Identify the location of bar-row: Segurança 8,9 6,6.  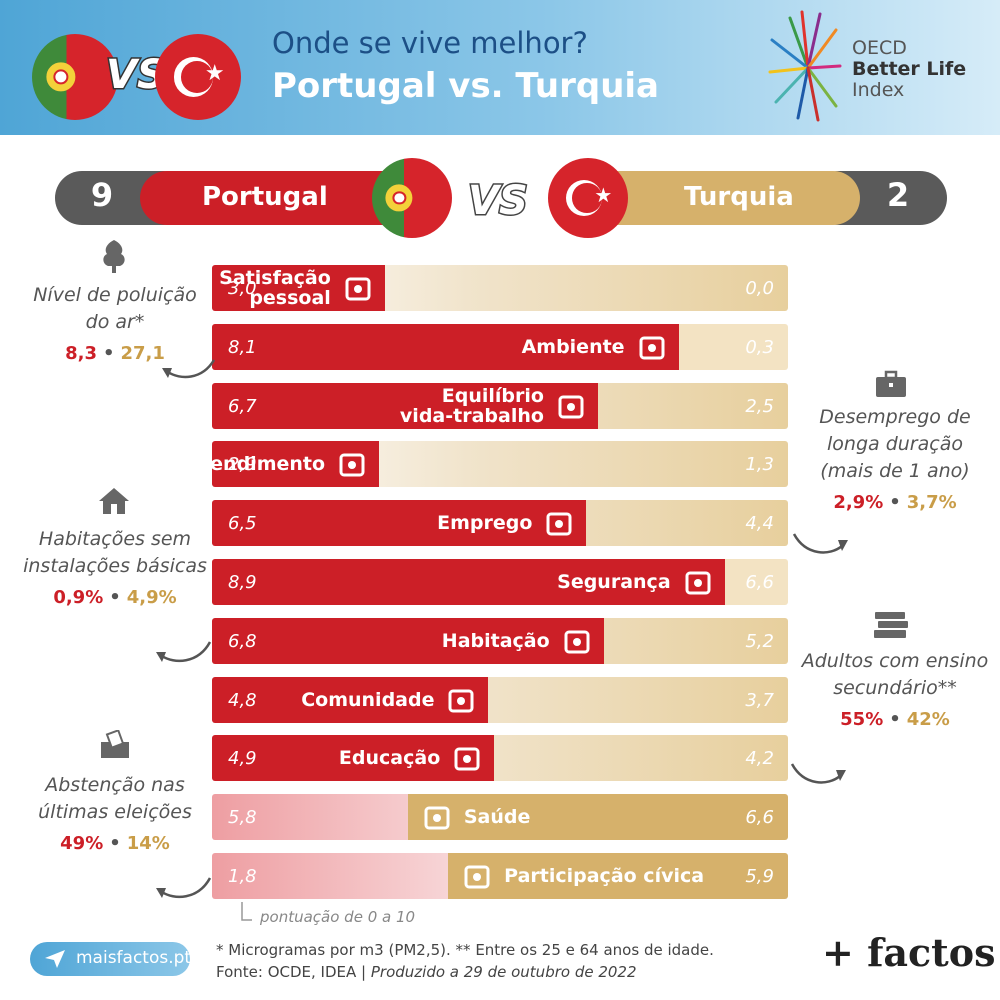
(500, 582).